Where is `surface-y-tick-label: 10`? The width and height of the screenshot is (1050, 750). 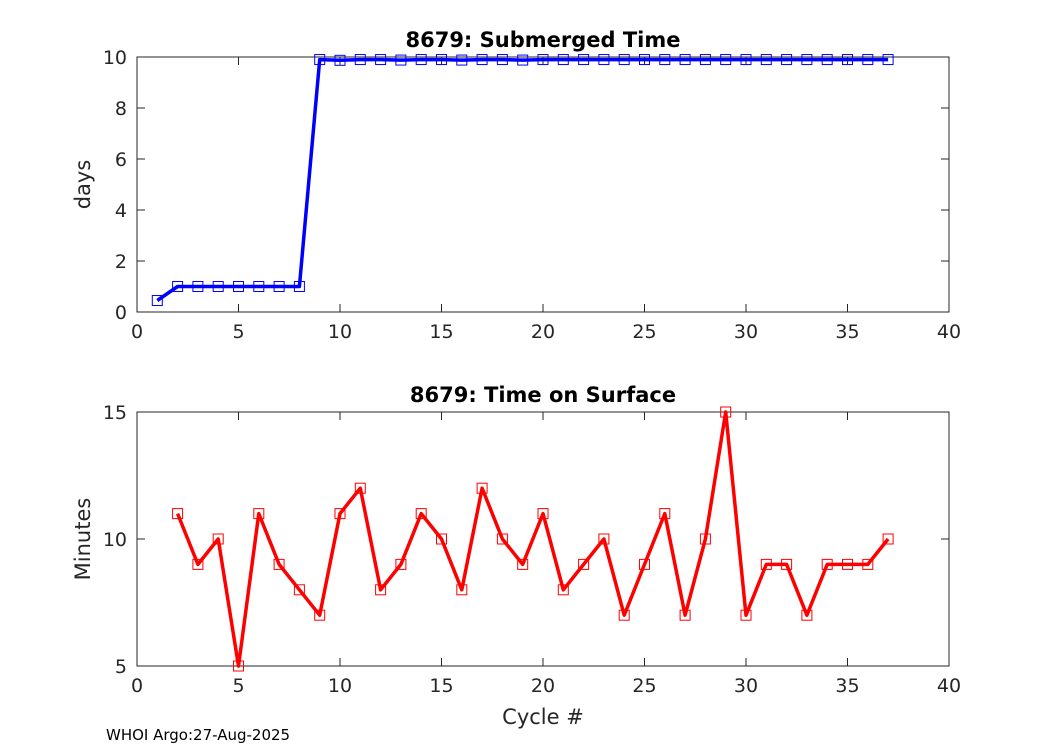 surface-y-tick-label: 10 is located at coordinates (115, 540).